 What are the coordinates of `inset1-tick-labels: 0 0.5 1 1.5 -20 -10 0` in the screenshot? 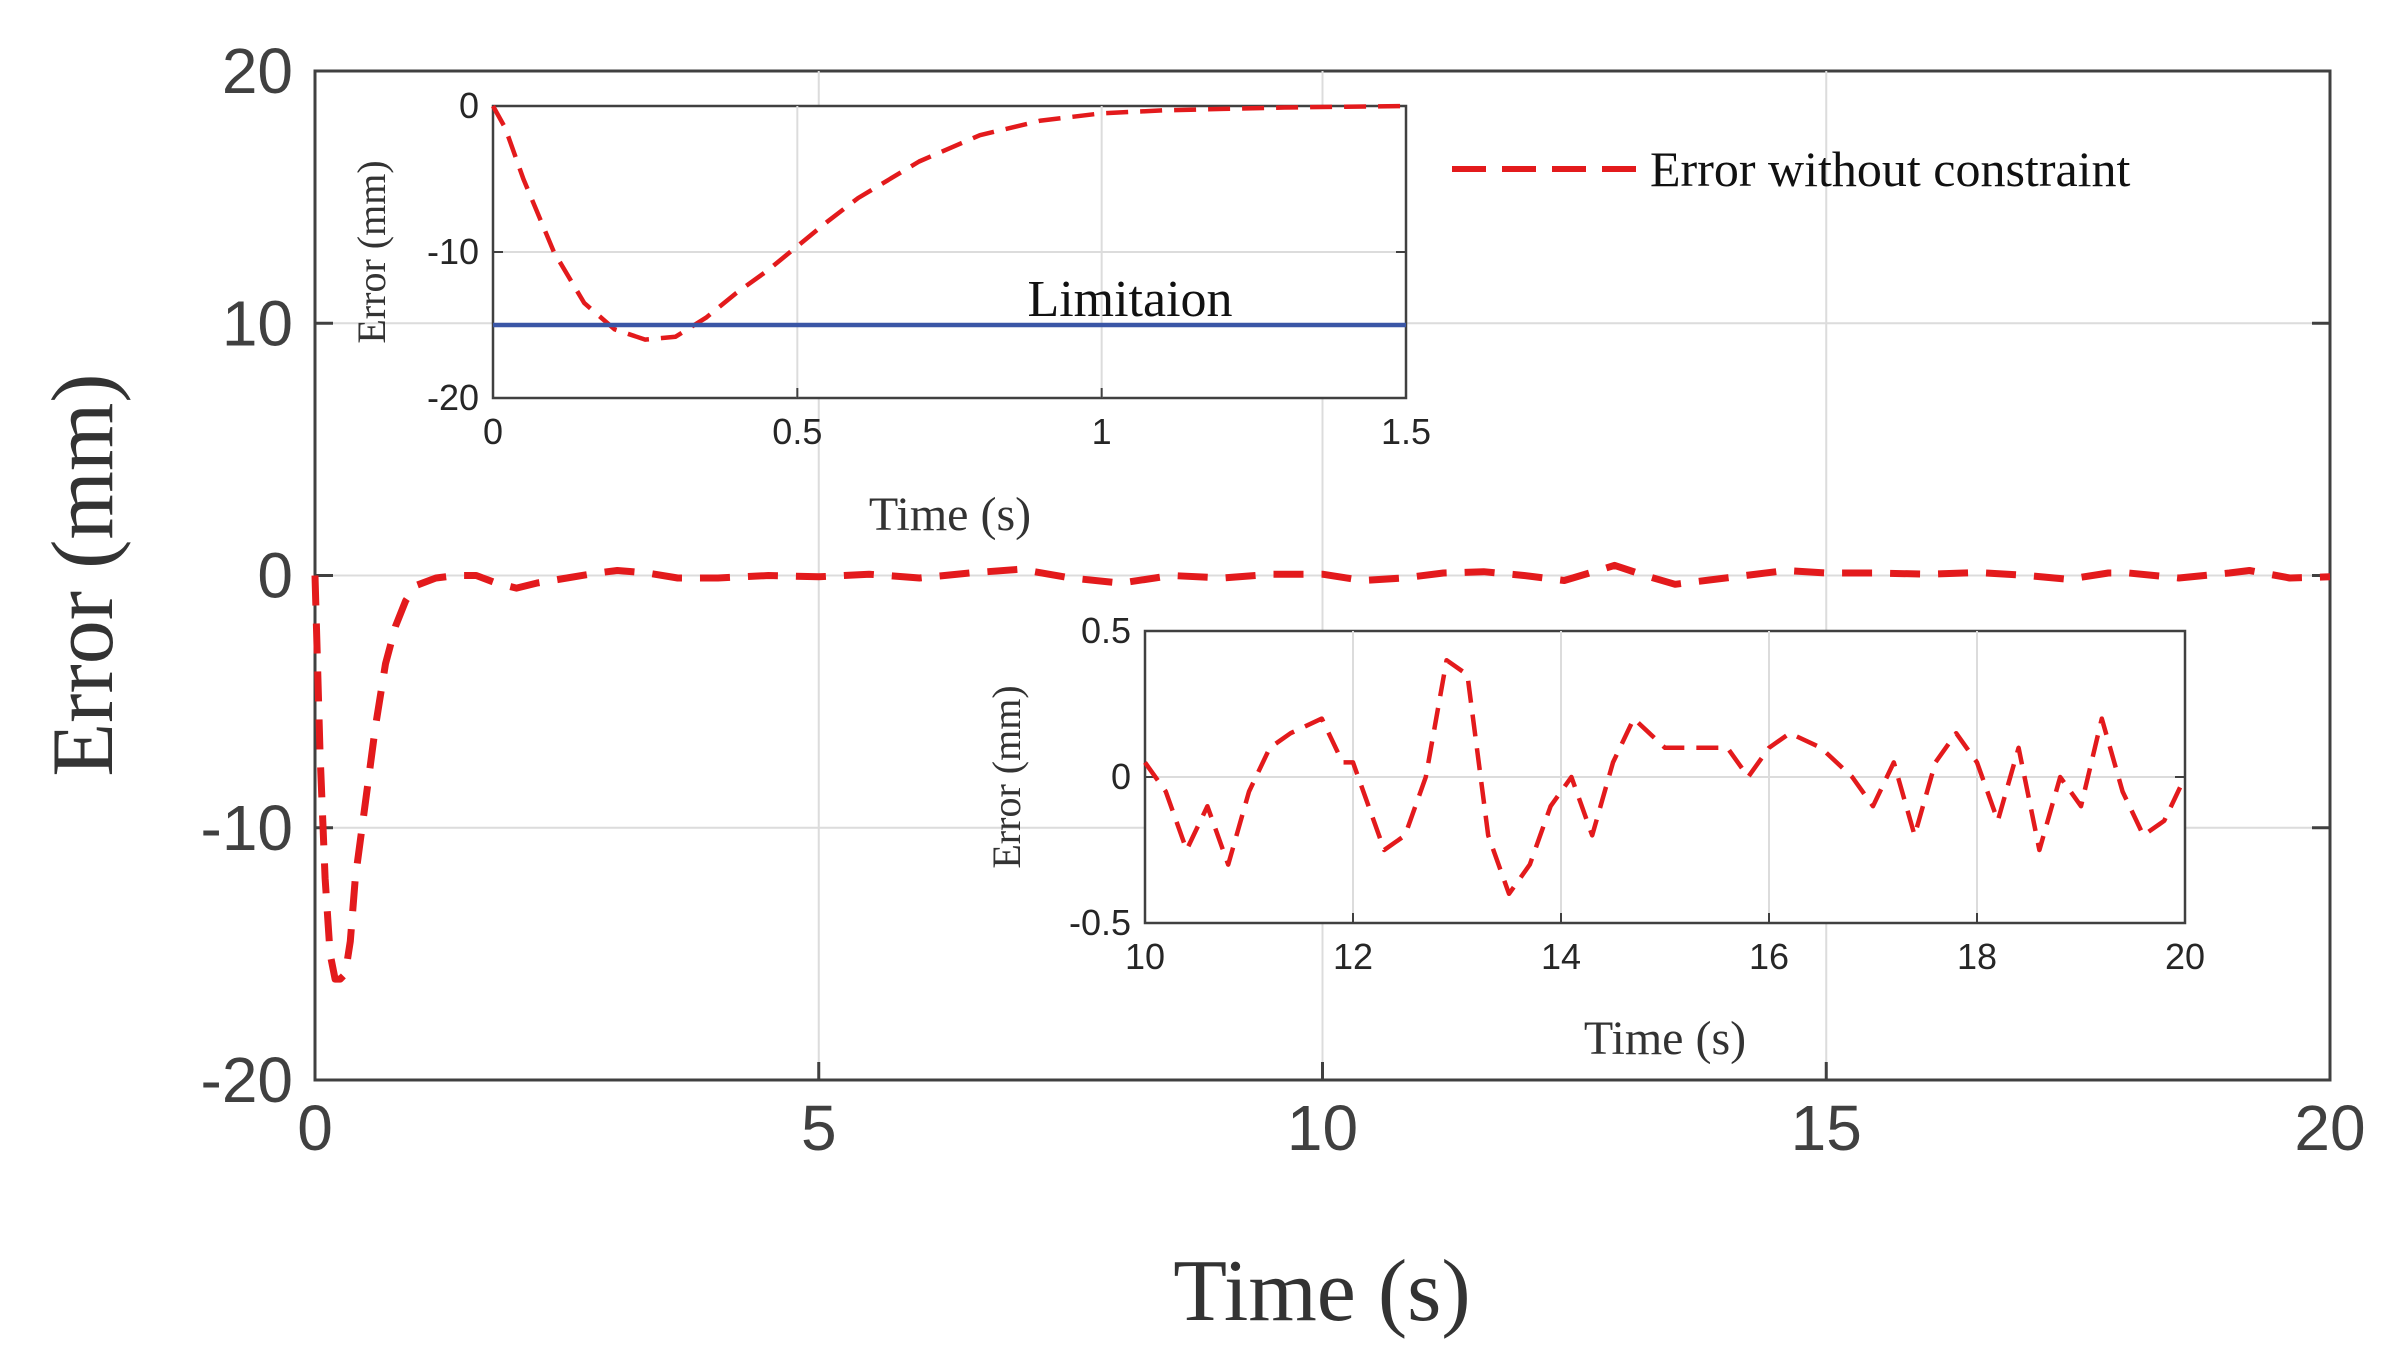 It's located at (929, 268).